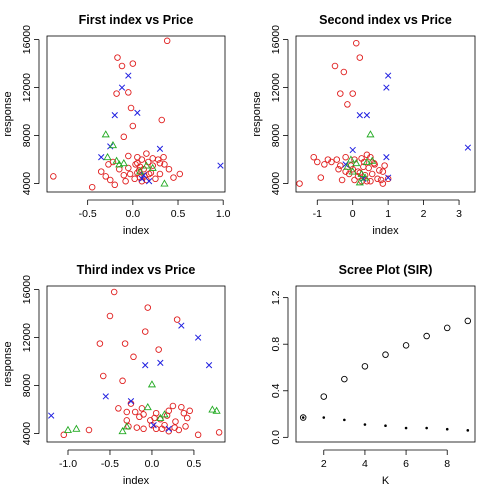 This screenshot has height=500, width=500. I want to click on series-dot, so click(385, 424).